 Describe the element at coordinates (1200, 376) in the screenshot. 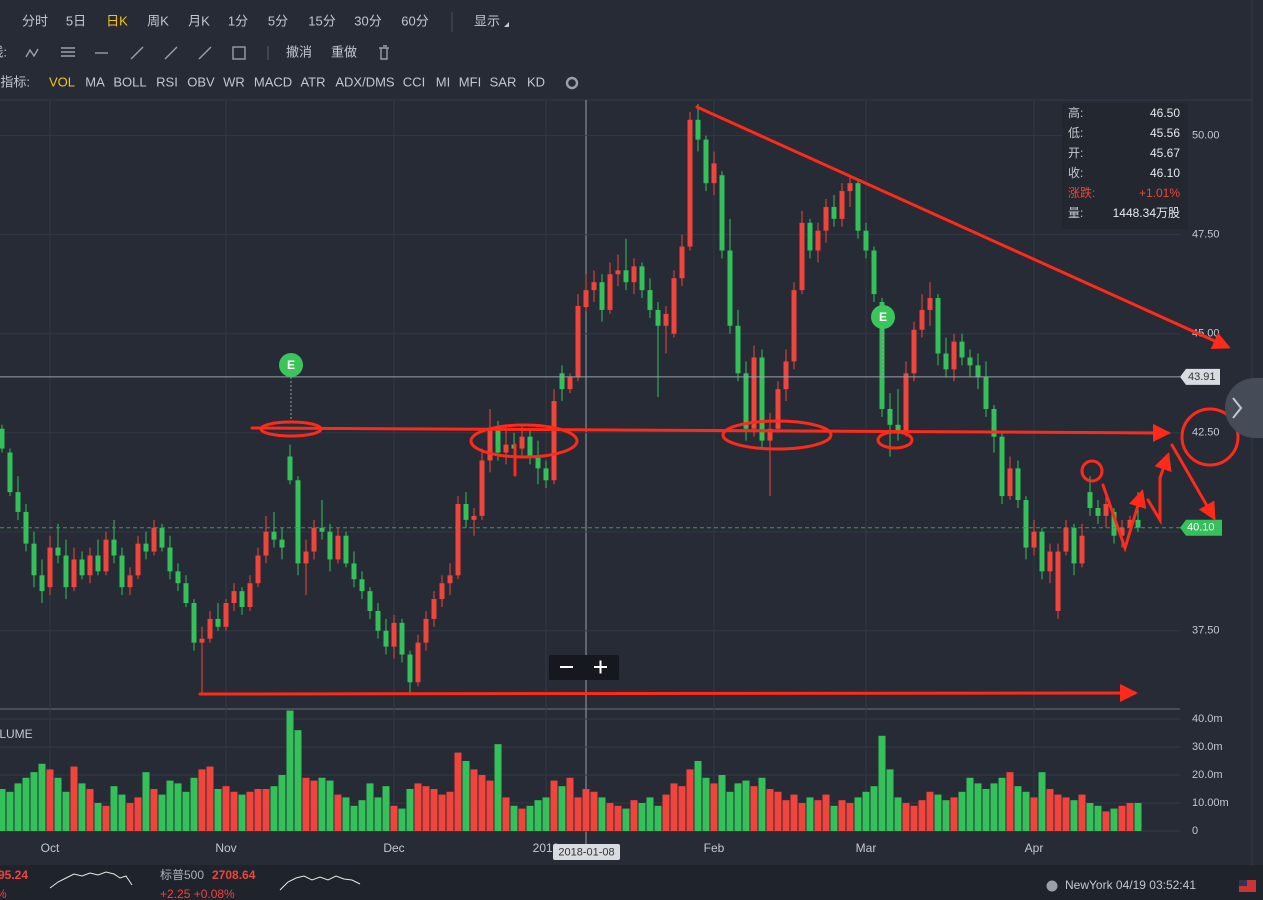

I see `crosshair-price-tag` at that location.